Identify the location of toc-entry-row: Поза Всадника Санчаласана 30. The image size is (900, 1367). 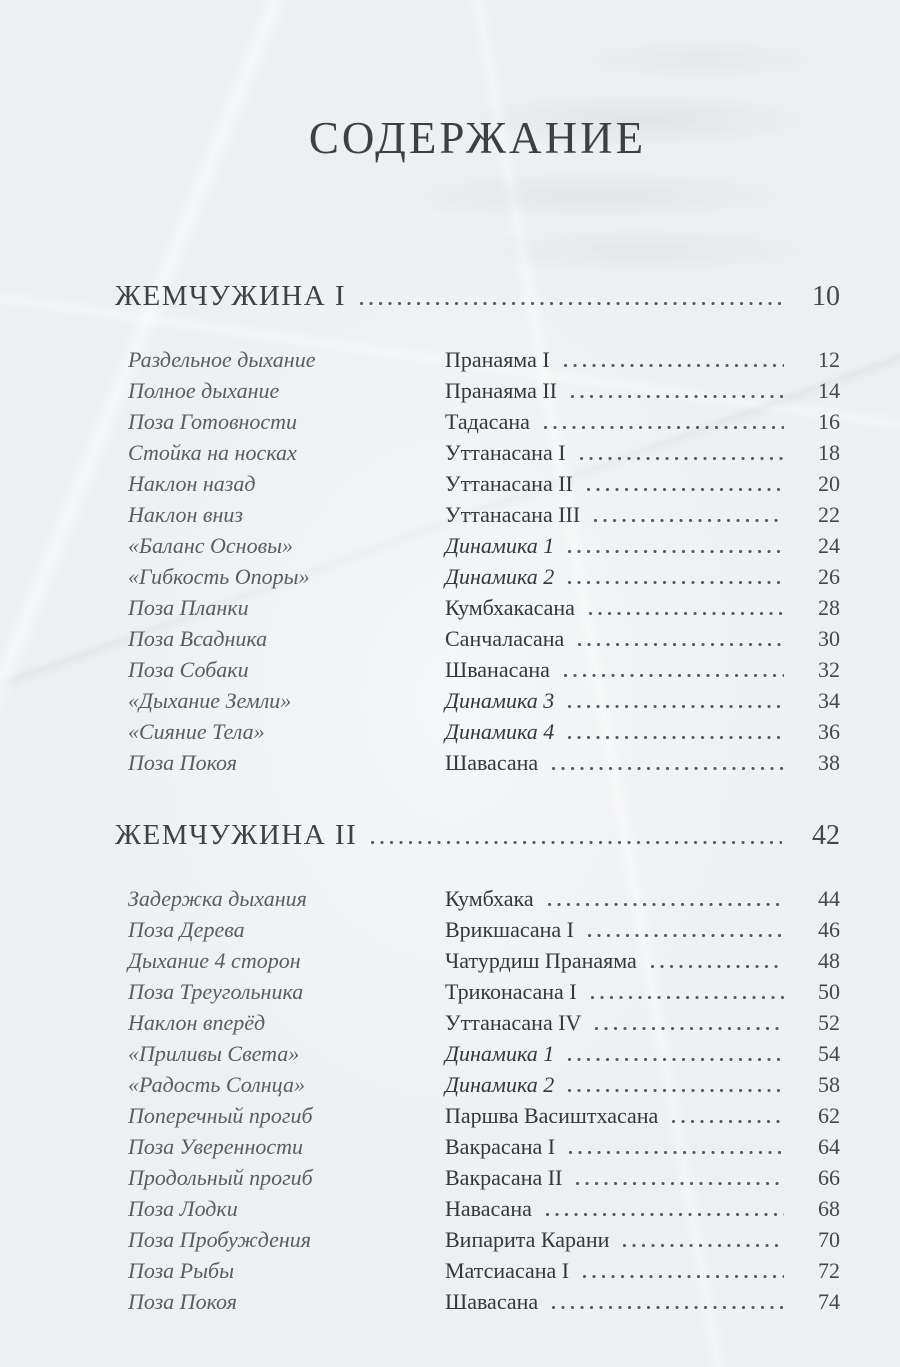
(484, 638).